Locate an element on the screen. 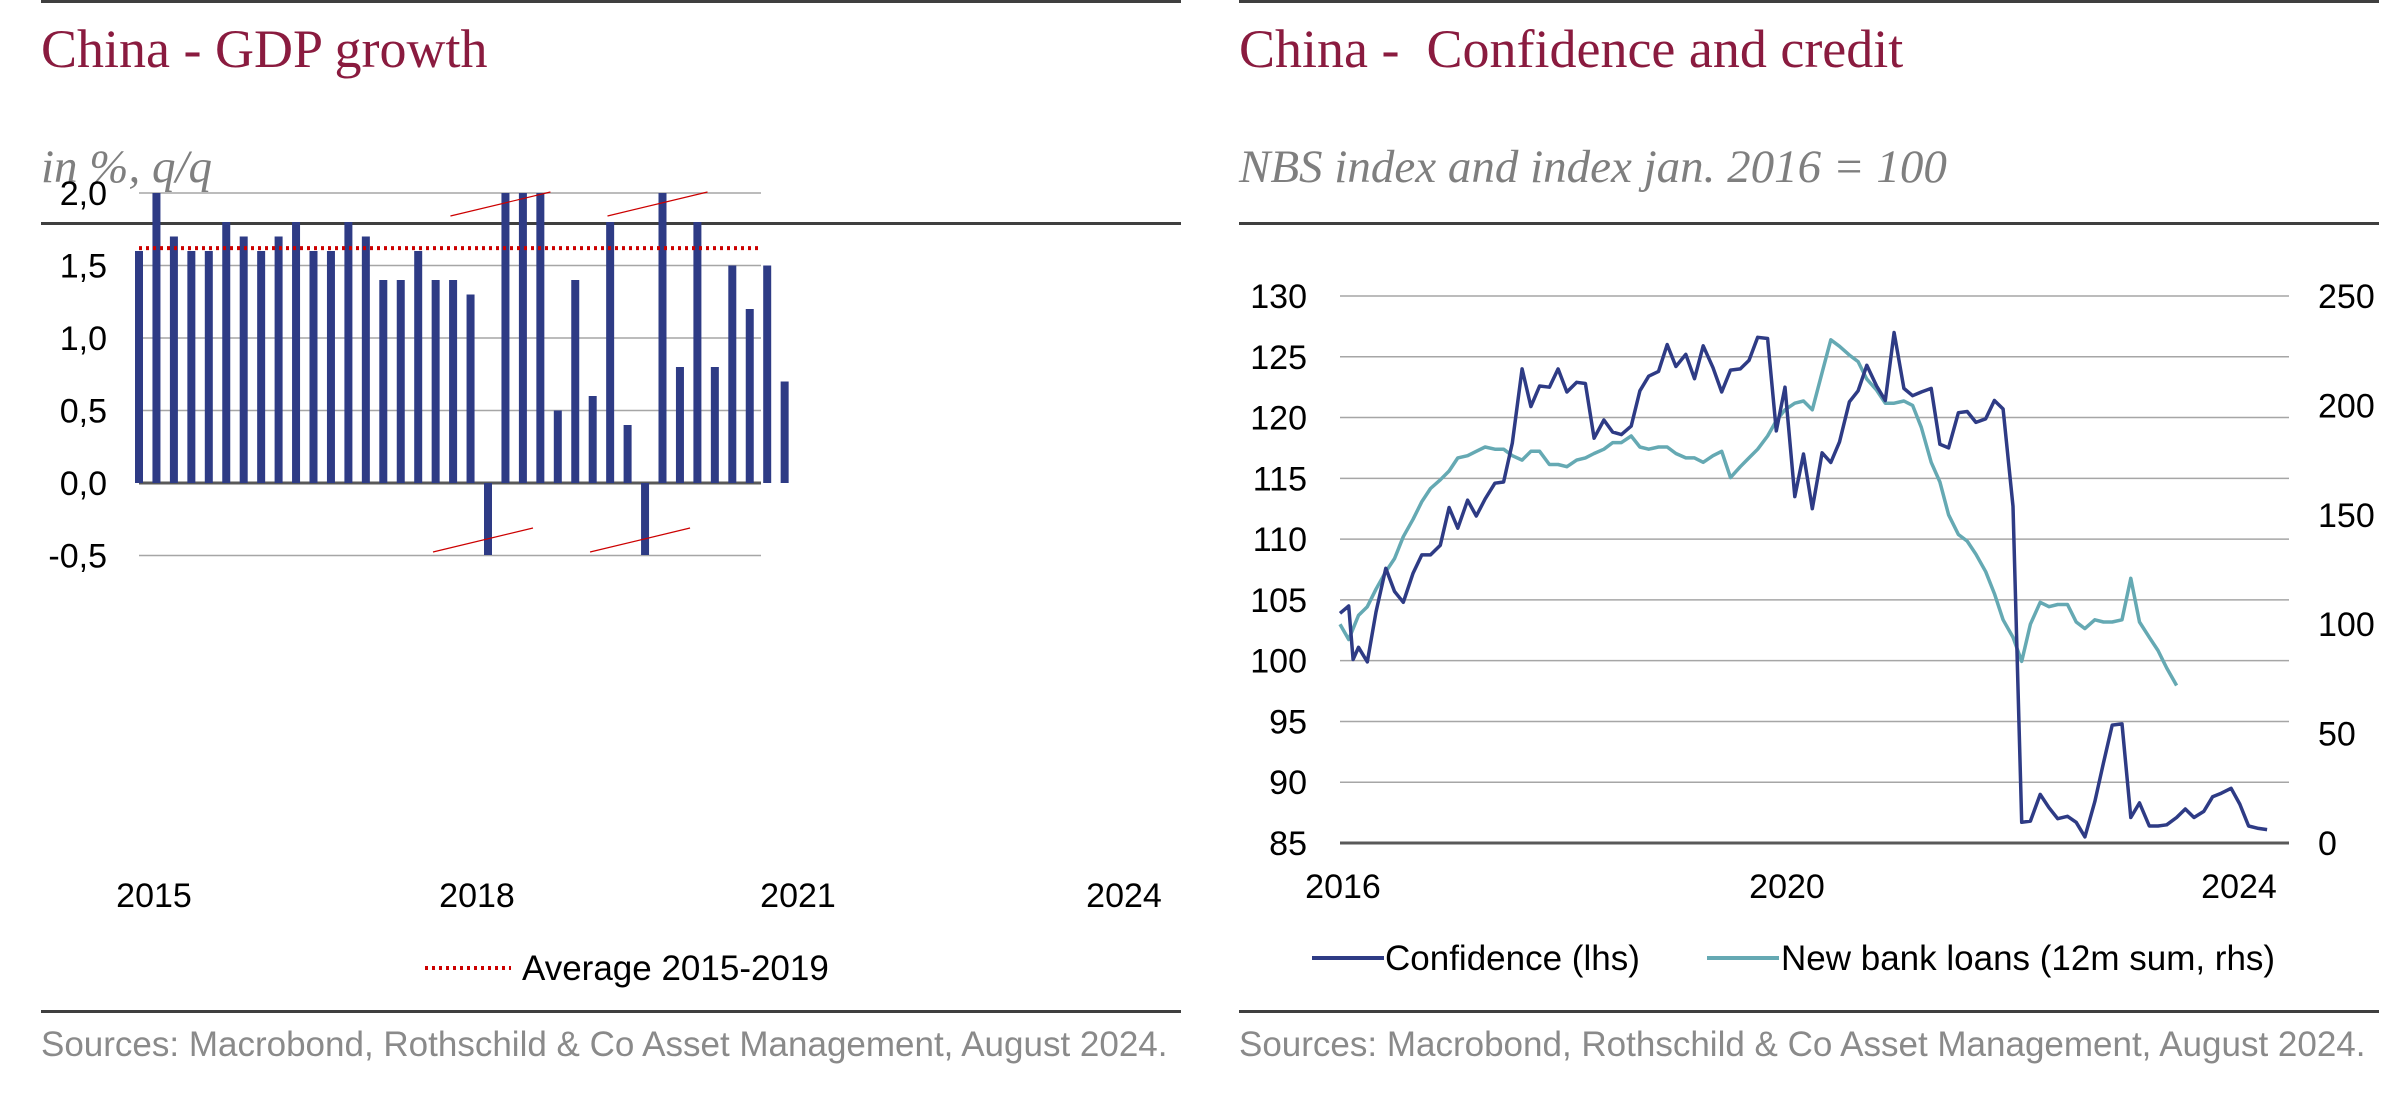 The image size is (2400, 1114). y-tick-label: 1,5 is located at coordinates (83, 267).